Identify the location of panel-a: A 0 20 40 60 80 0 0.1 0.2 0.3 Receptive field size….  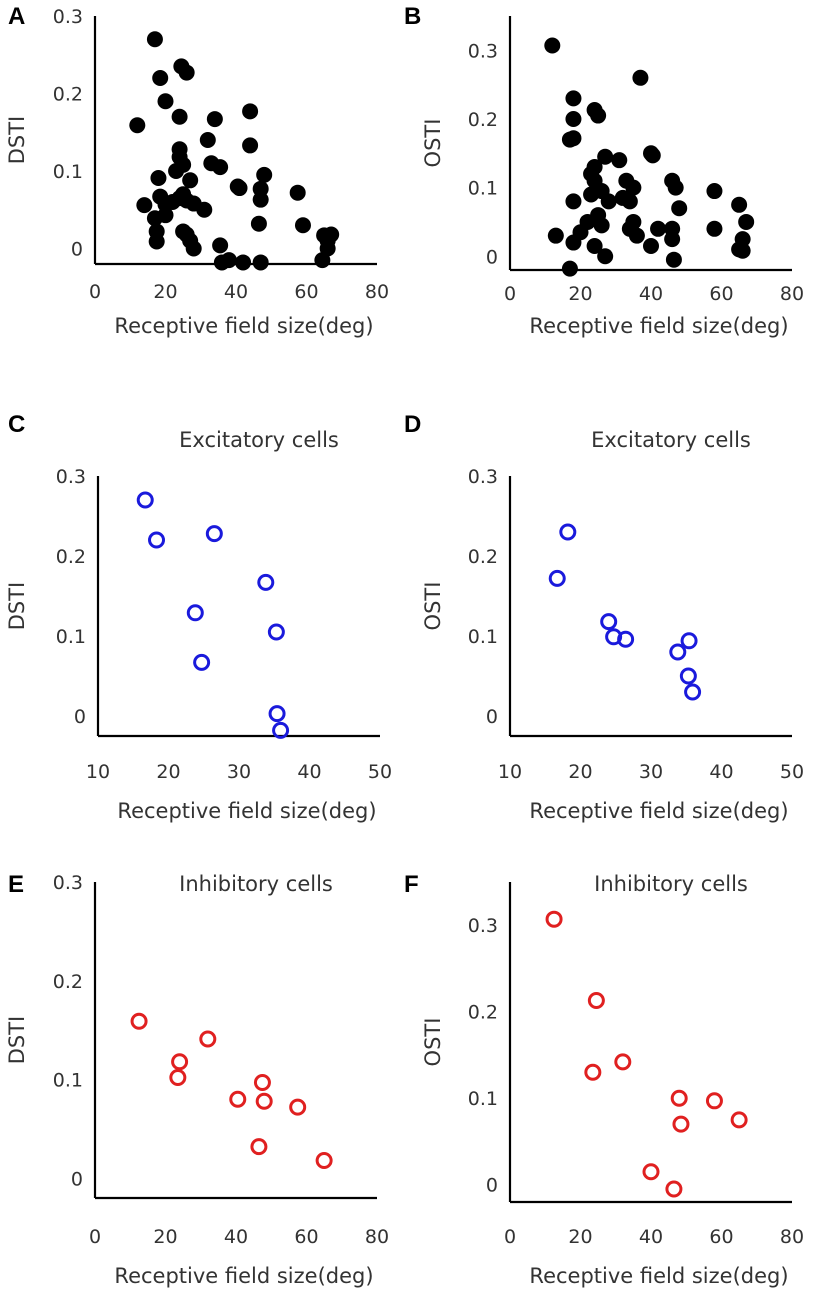
(197, 170).